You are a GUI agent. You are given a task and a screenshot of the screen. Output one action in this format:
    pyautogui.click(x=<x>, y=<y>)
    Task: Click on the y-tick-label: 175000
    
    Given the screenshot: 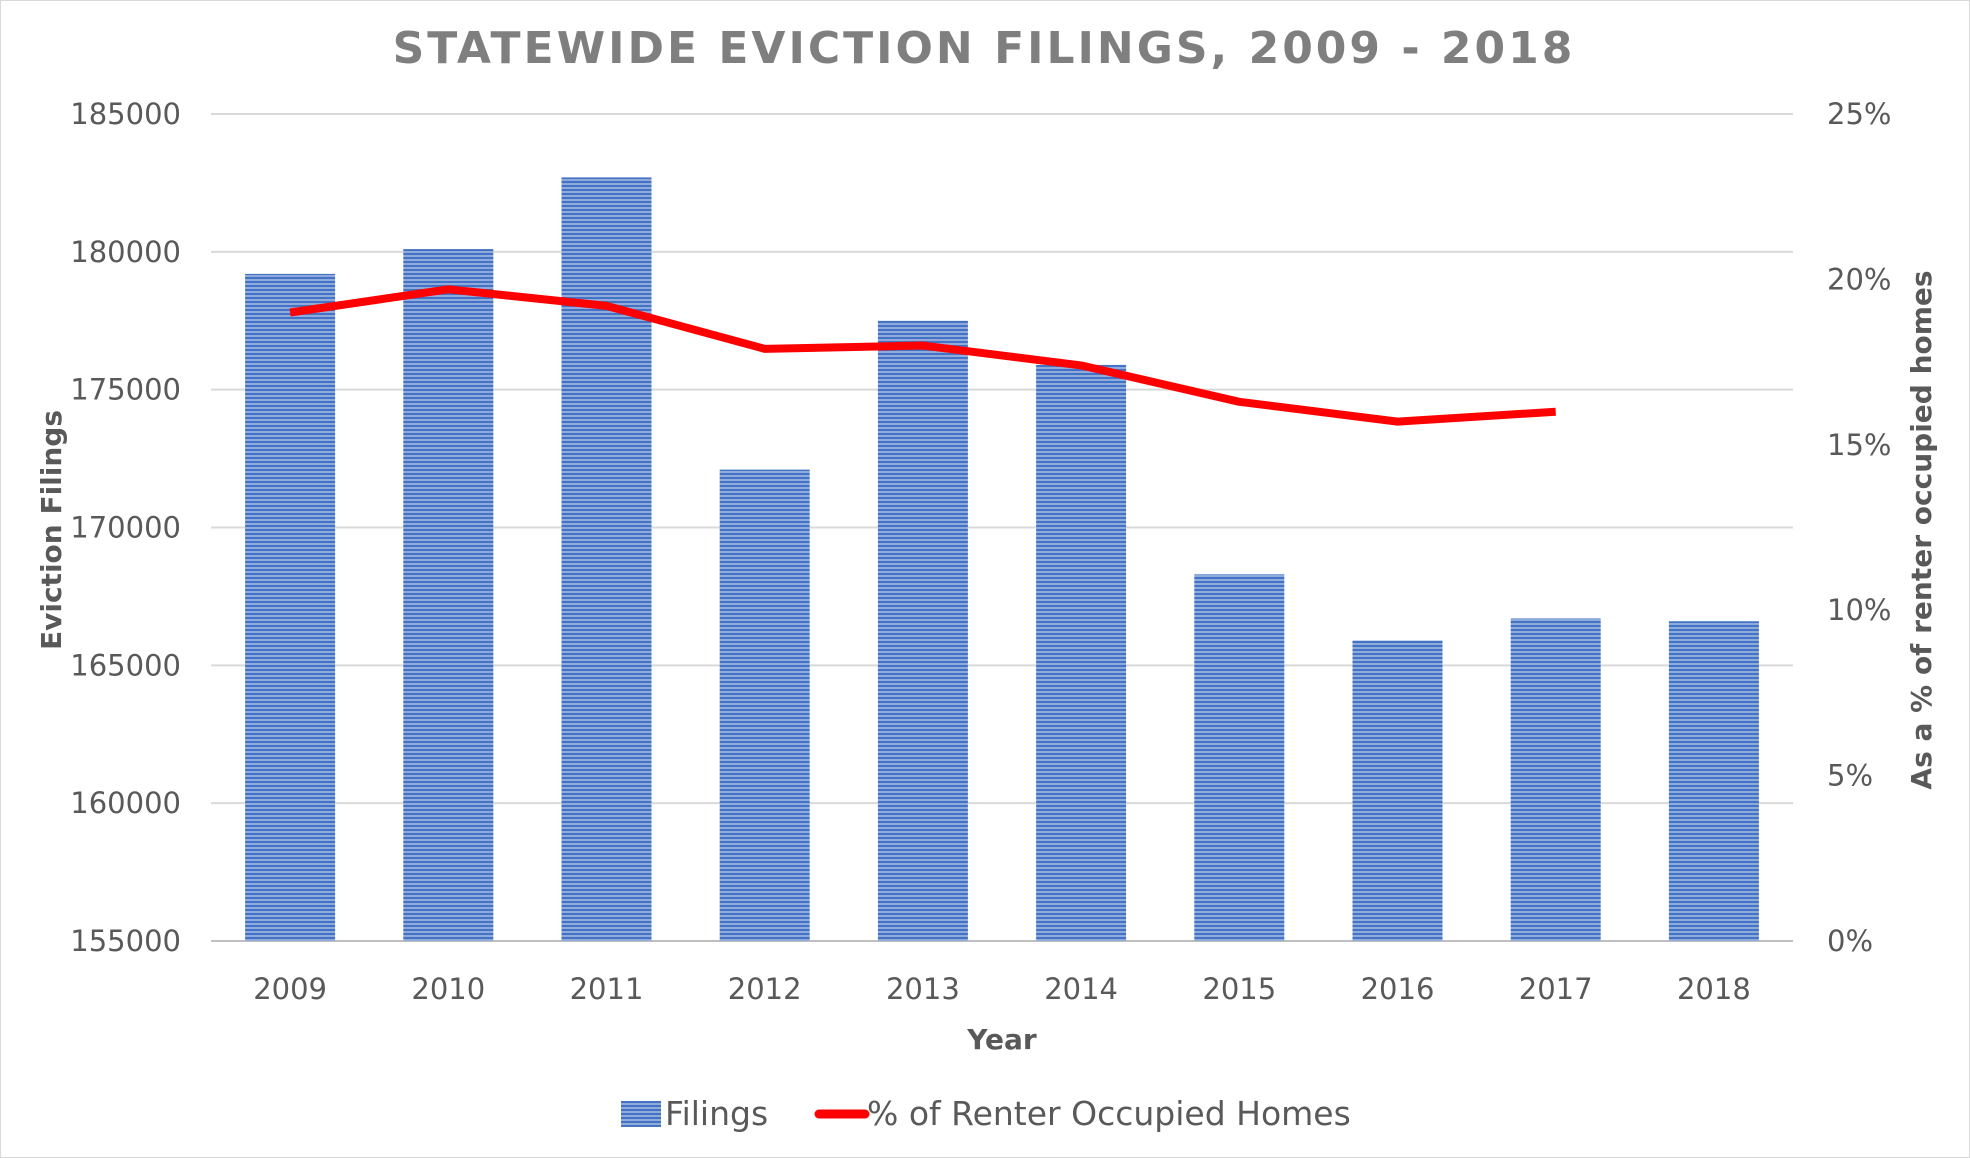 What is the action you would take?
    pyautogui.click(x=125, y=390)
    